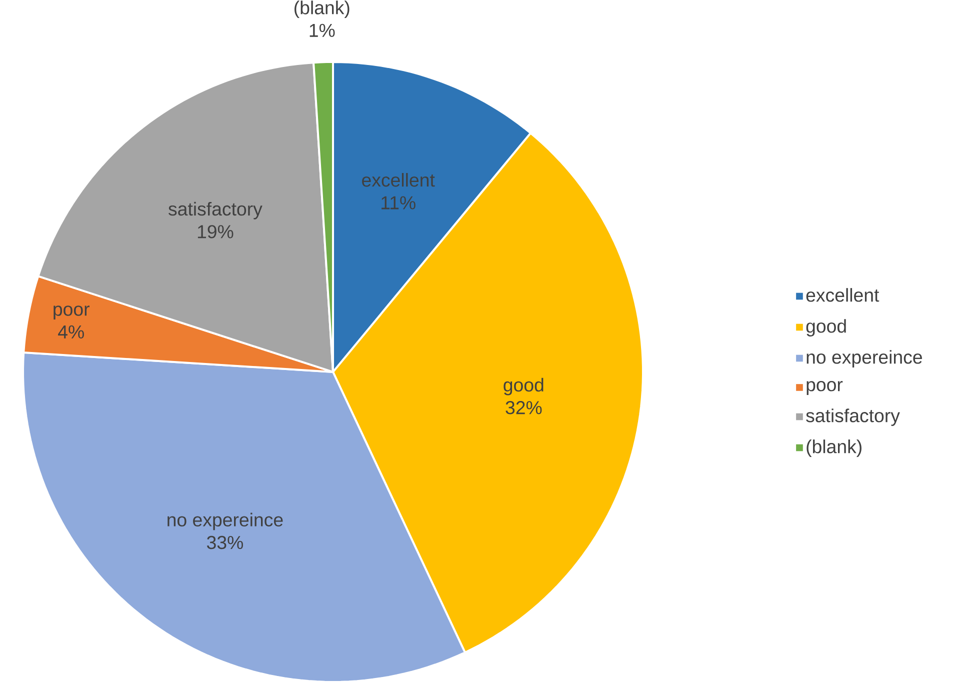  Describe the element at coordinates (843, 295) in the screenshot. I see `legend-label: excellent` at that location.